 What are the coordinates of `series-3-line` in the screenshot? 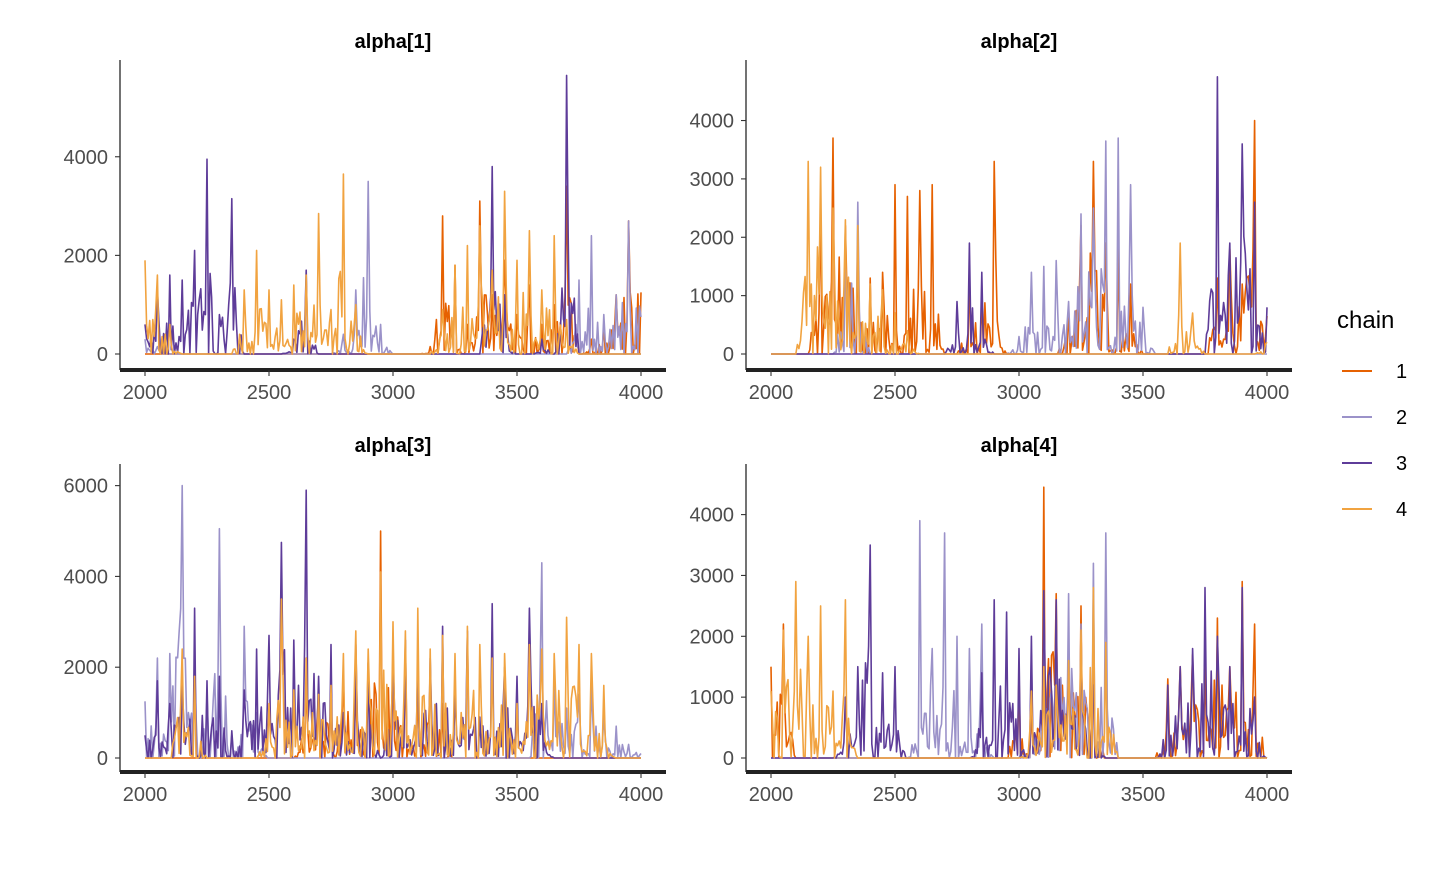 It's located at (1019, 651).